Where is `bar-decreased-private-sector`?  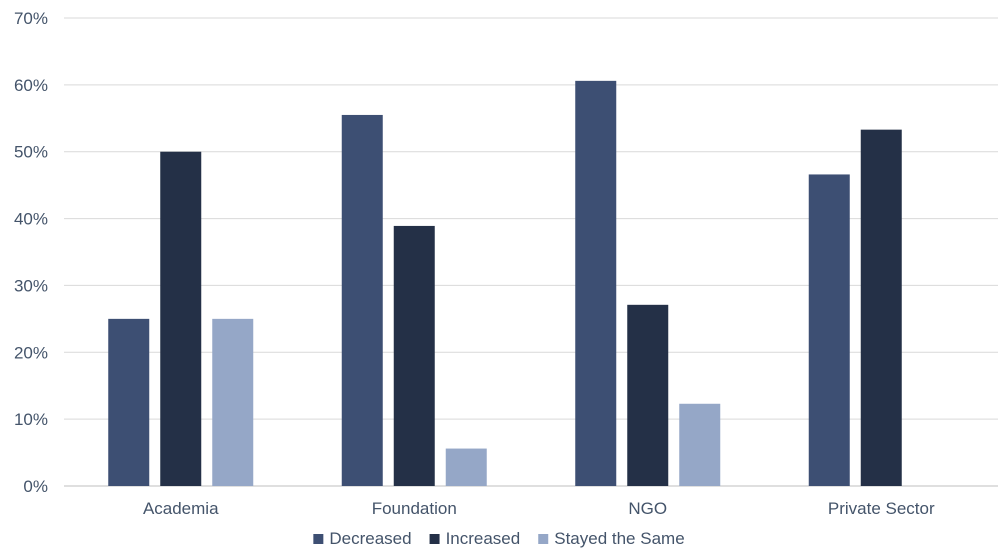
bar-decreased-private-sector is located at coordinates (829, 330).